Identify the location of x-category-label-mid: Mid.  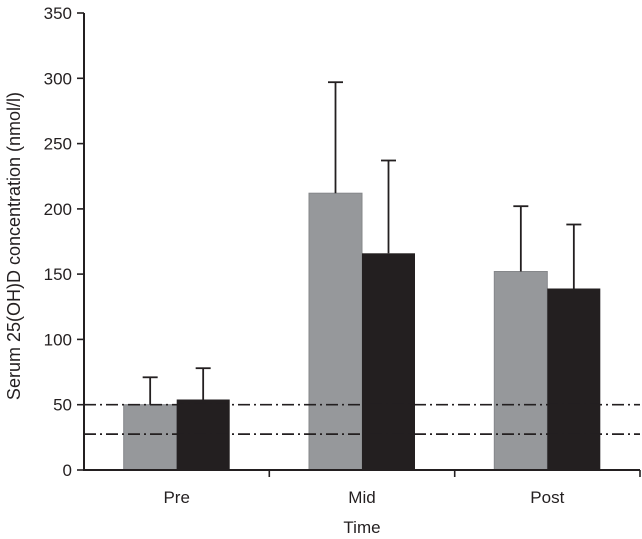
(361, 497).